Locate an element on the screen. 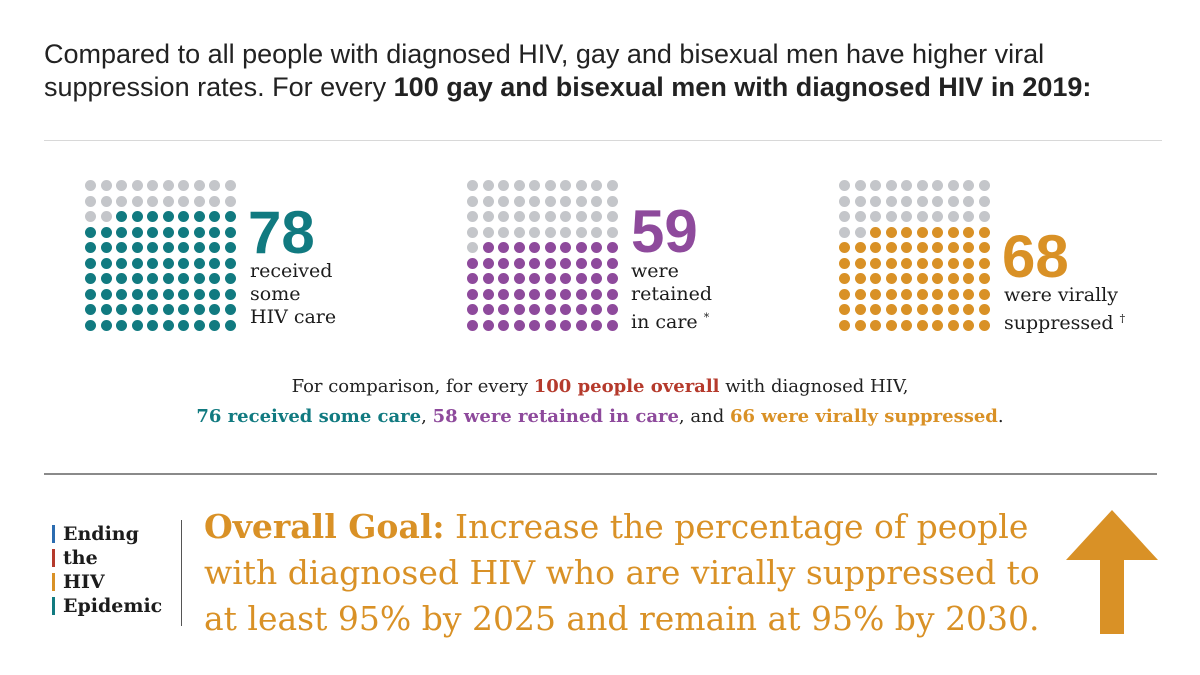  footnote-mark: † is located at coordinates (1122, 318).